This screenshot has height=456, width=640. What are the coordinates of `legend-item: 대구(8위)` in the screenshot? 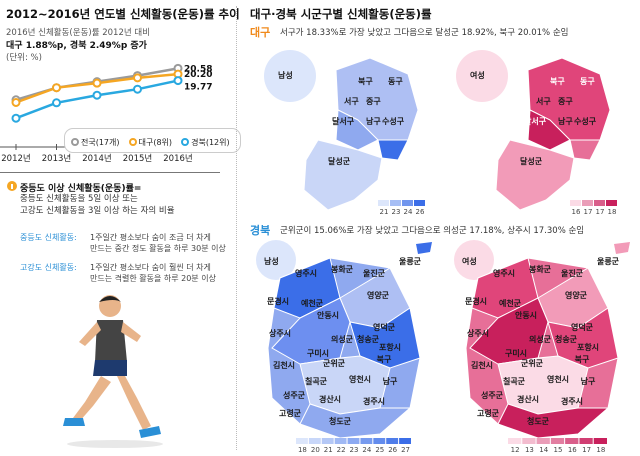 It's located at (150, 142).